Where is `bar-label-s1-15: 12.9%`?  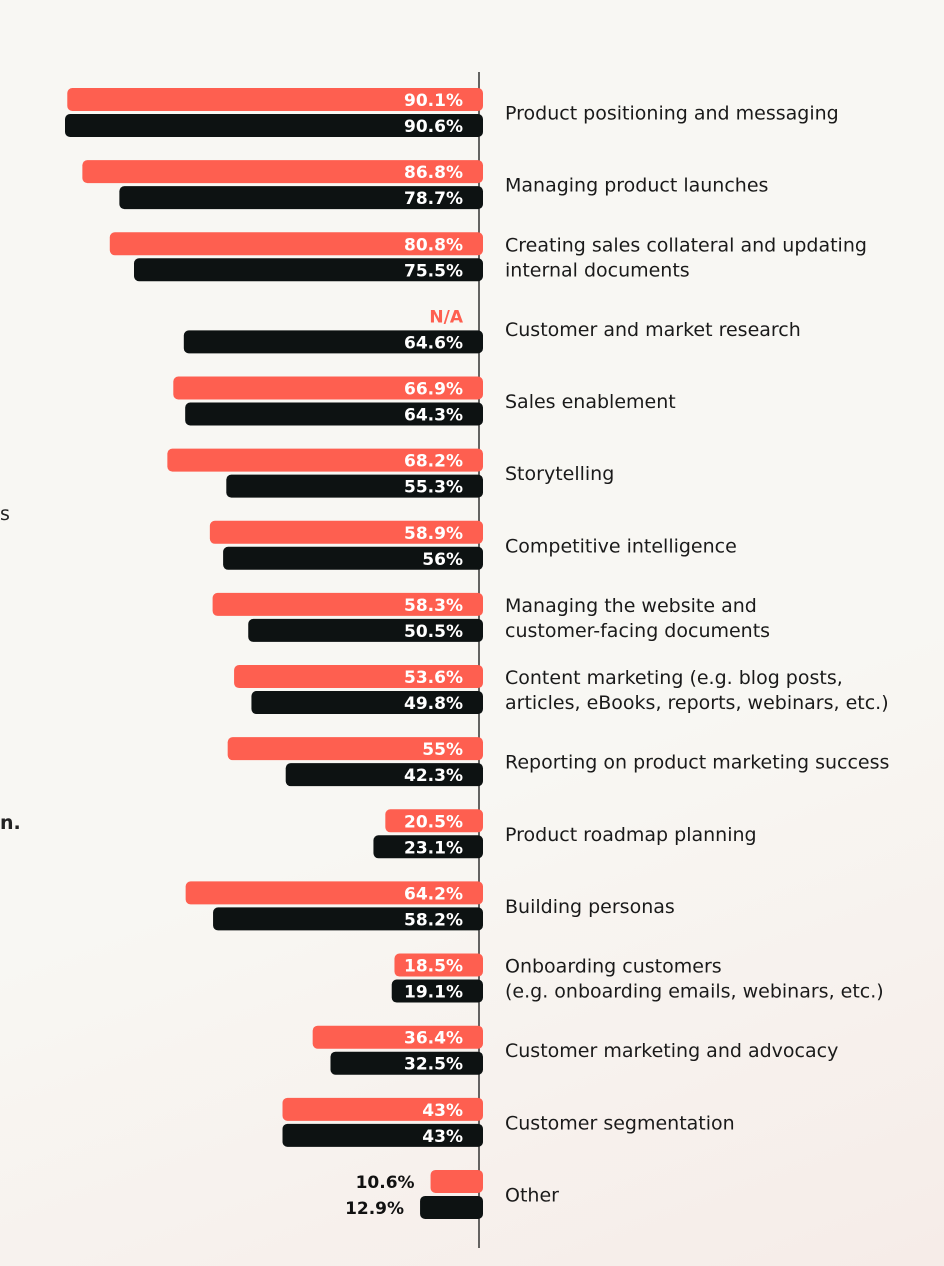 bar-label-s1-15: 12.9% is located at coordinates (374, 1209).